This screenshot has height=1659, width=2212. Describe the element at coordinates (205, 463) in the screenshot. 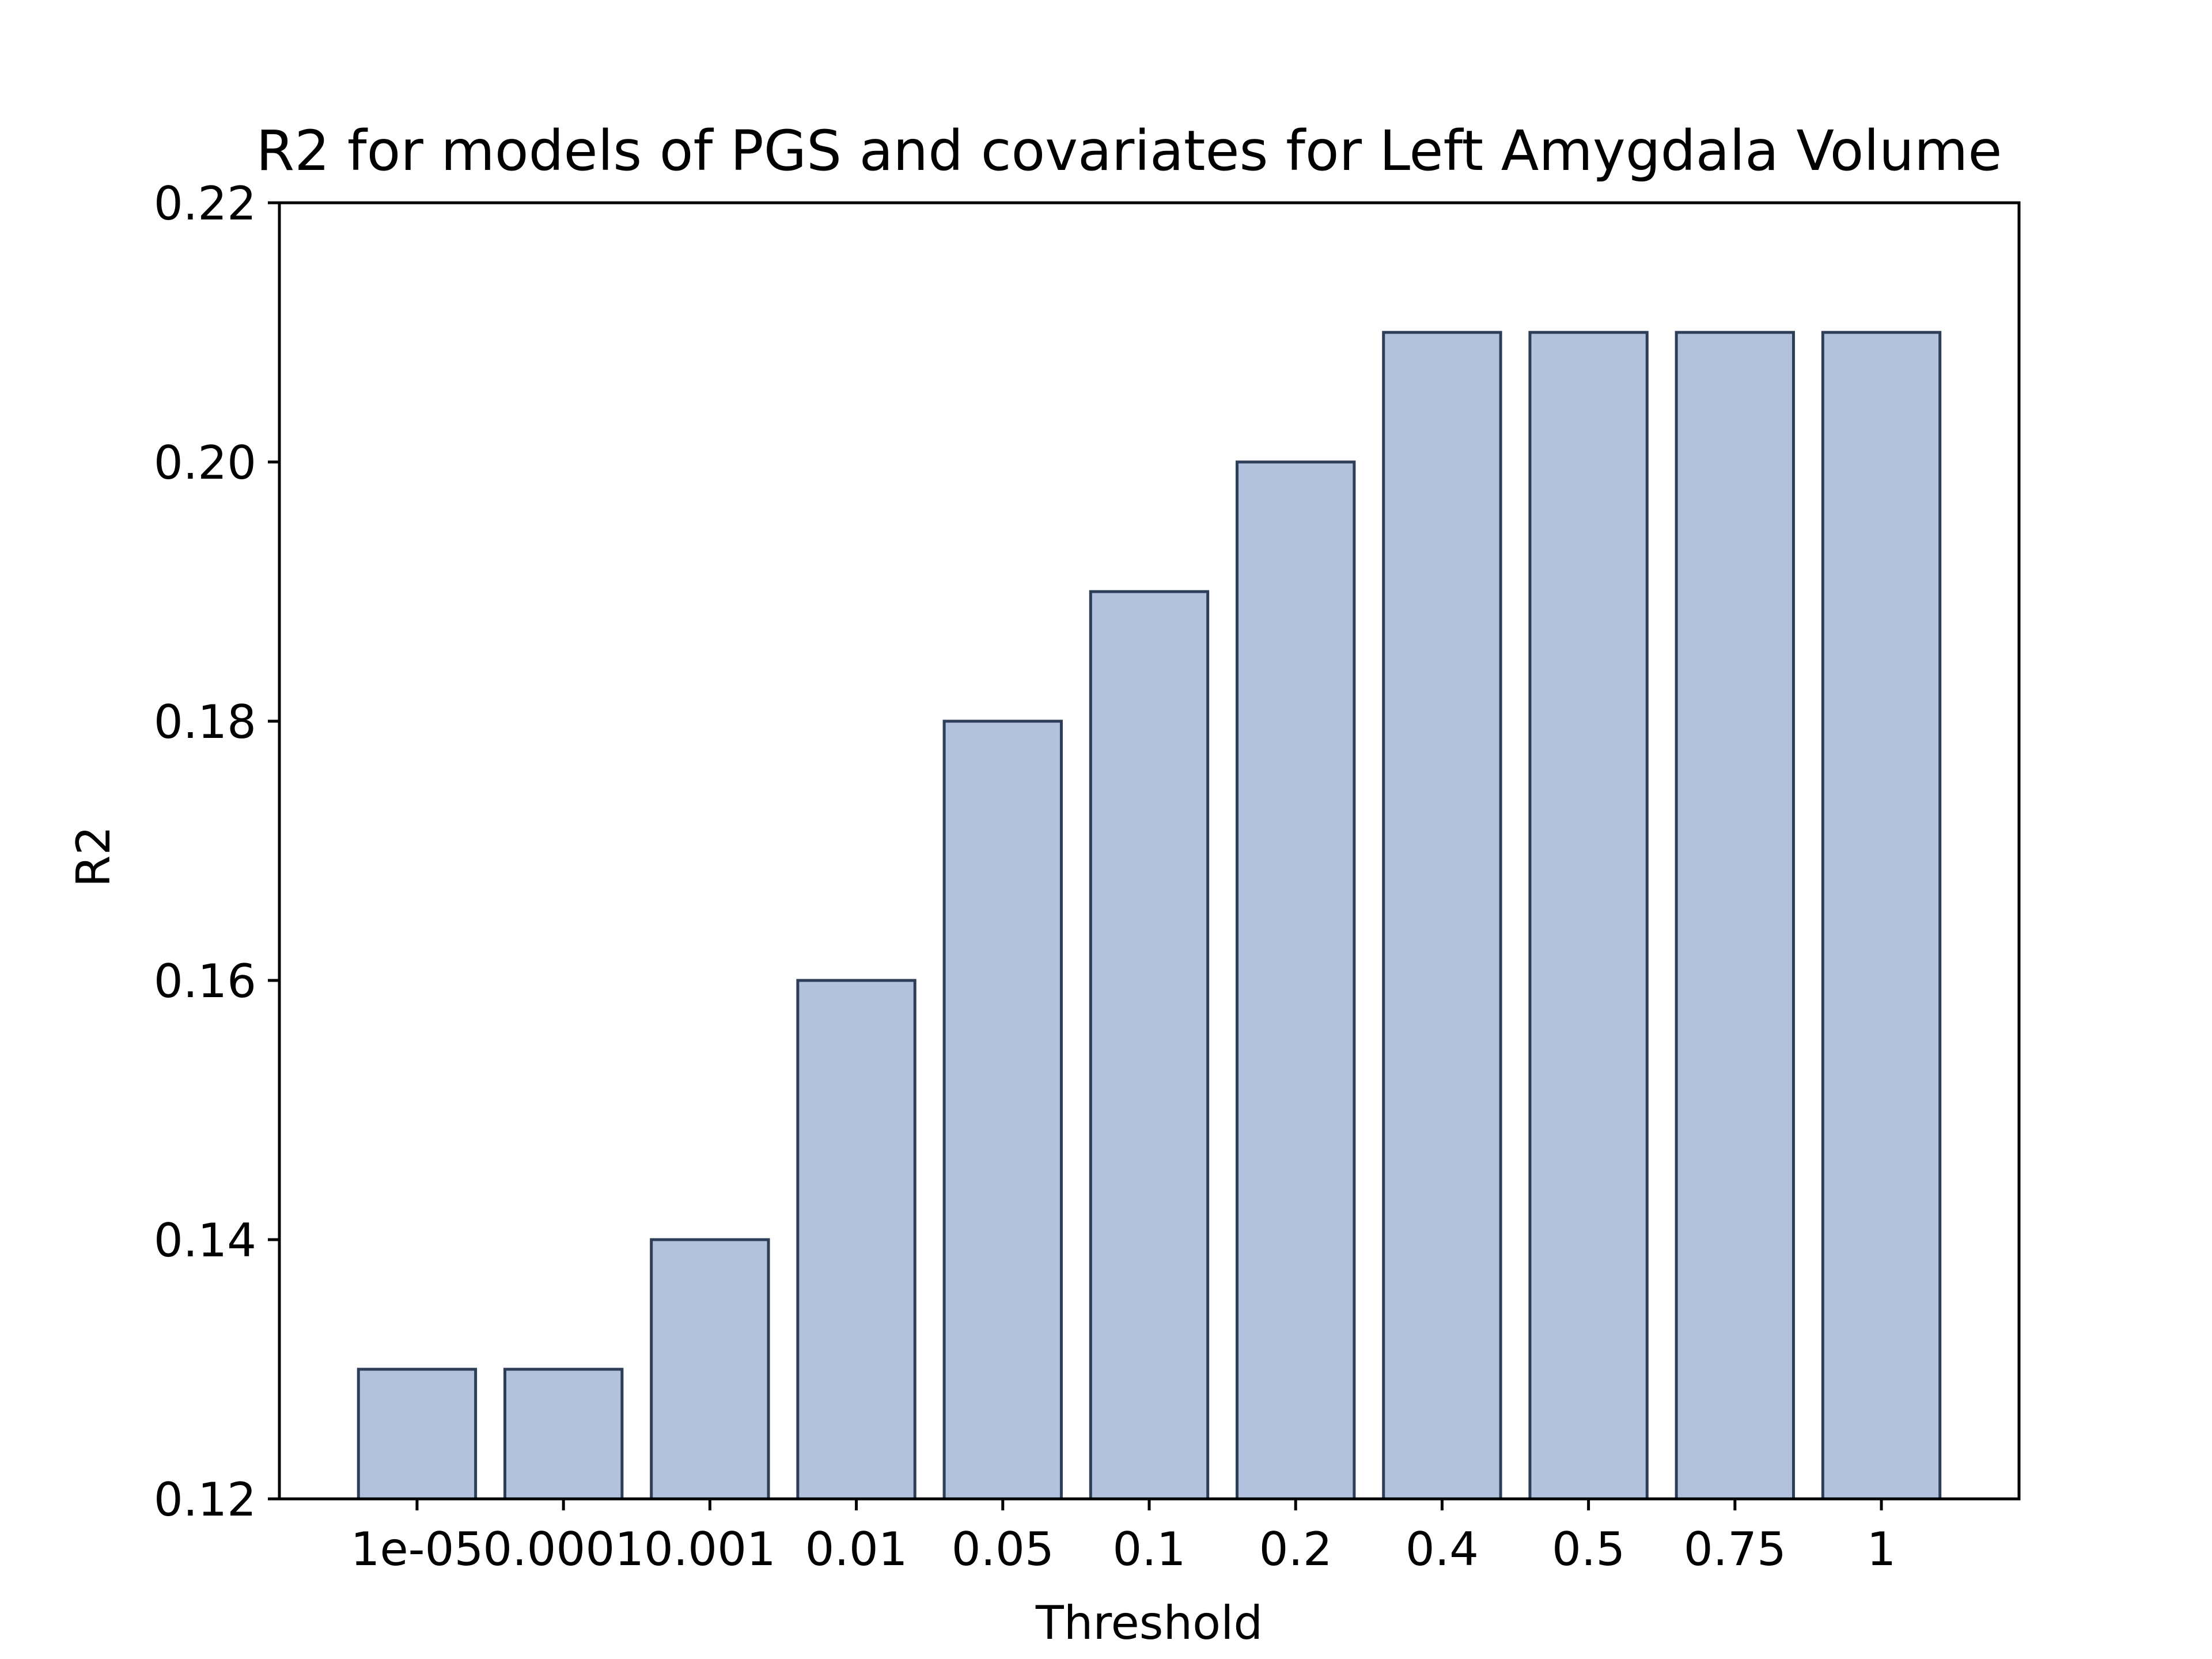

I see `y-tick-label: 0.20` at that location.